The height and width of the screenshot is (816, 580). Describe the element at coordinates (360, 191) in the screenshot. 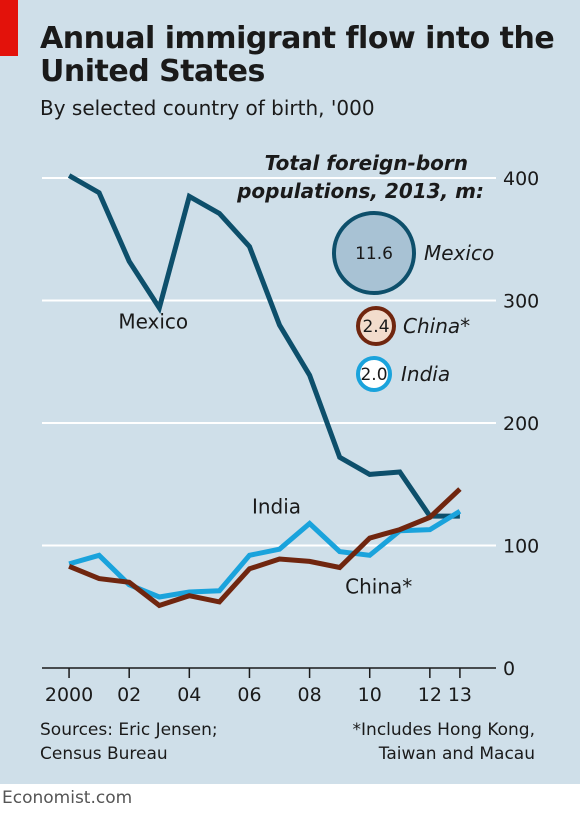

I see `bubble-heading-line-2: populations, 2013, m:` at that location.